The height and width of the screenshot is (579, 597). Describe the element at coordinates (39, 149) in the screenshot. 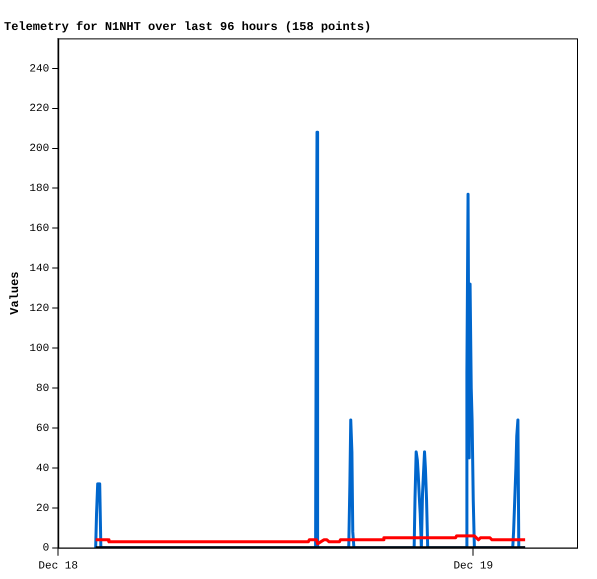

I see `y-tick-label: 200` at that location.